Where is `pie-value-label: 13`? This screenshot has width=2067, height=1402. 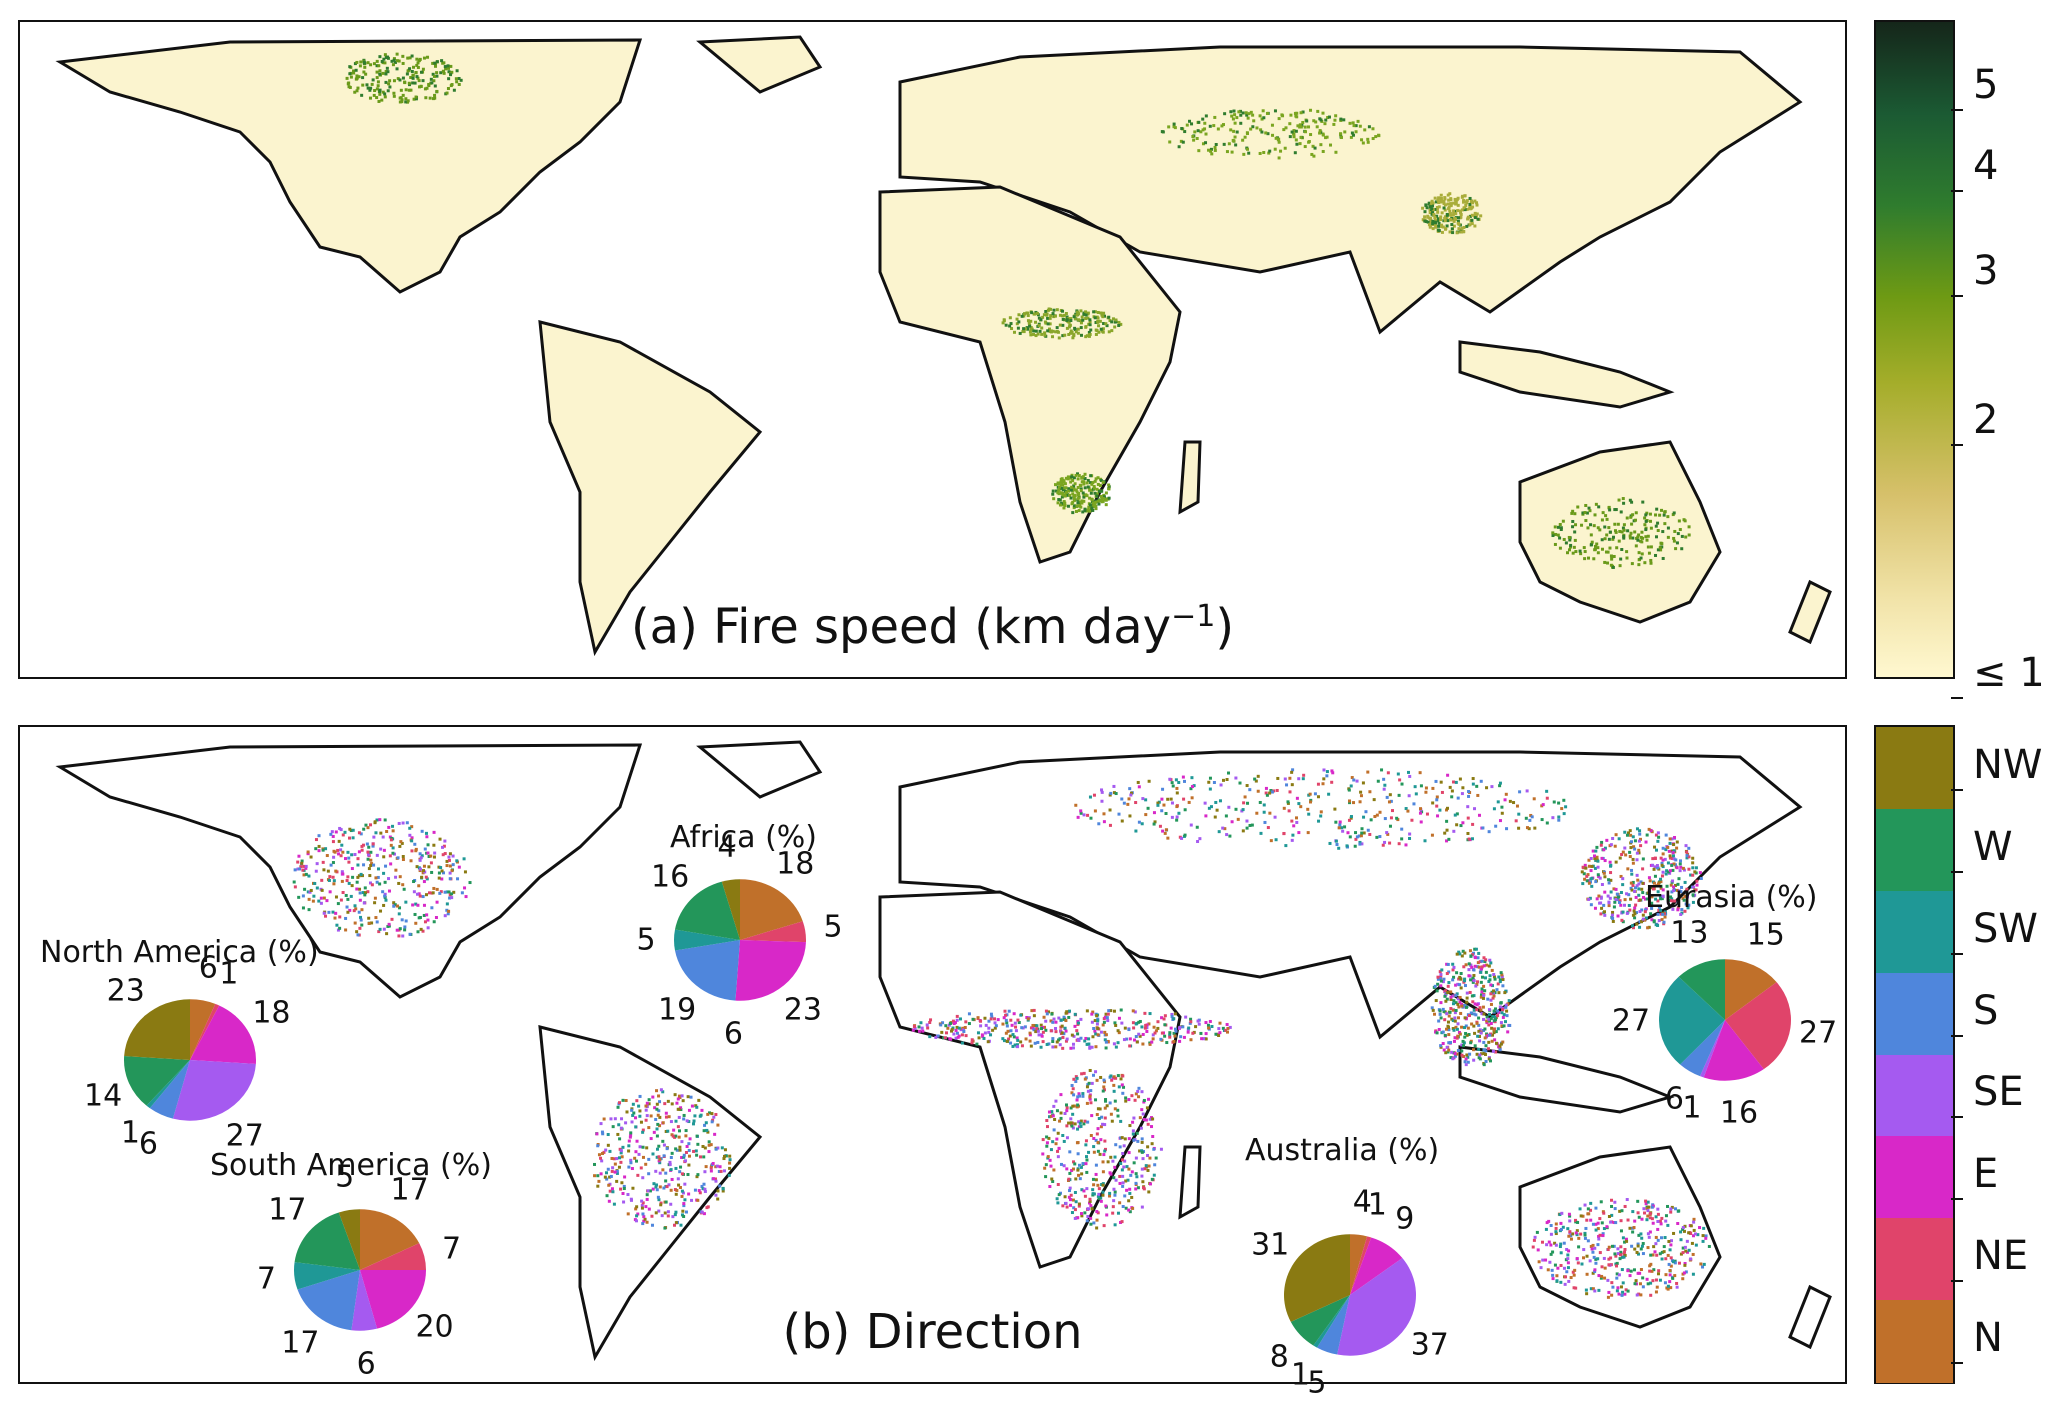 pie-value-label: 13 is located at coordinates (1689, 933).